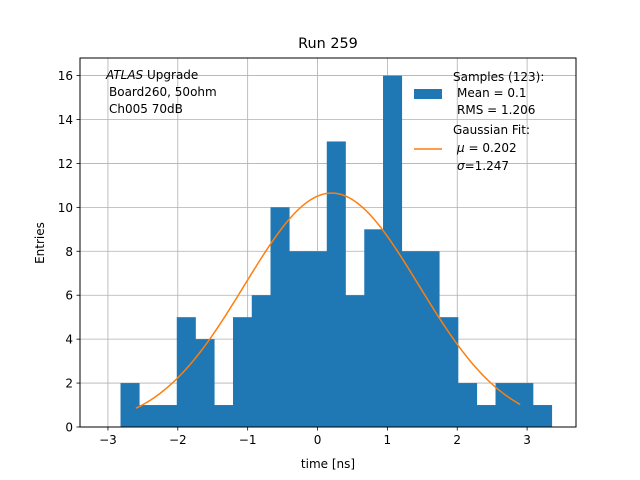 The width and height of the screenshot is (640, 480). What do you see at coordinates (178, 440) in the screenshot?
I see `x-tick-label: −2` at bounding box center [178, 440].